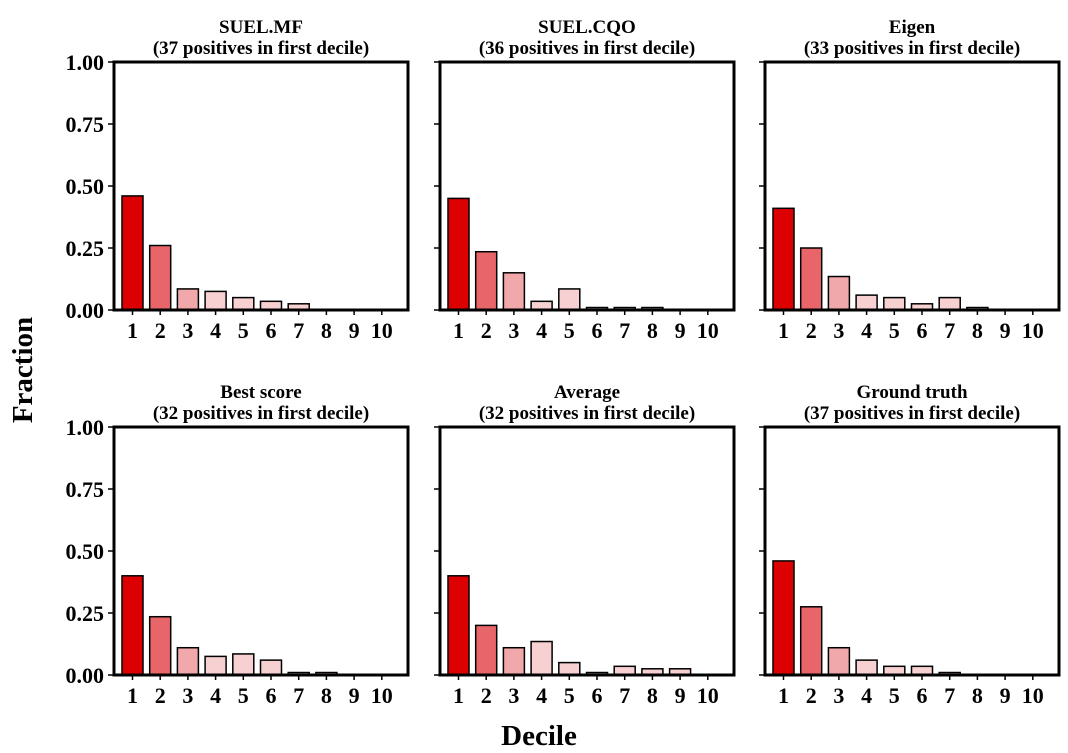  Describe the element at coordinates (260, 392) in the screenshot. I see `subplot-title: Best score` at that location.